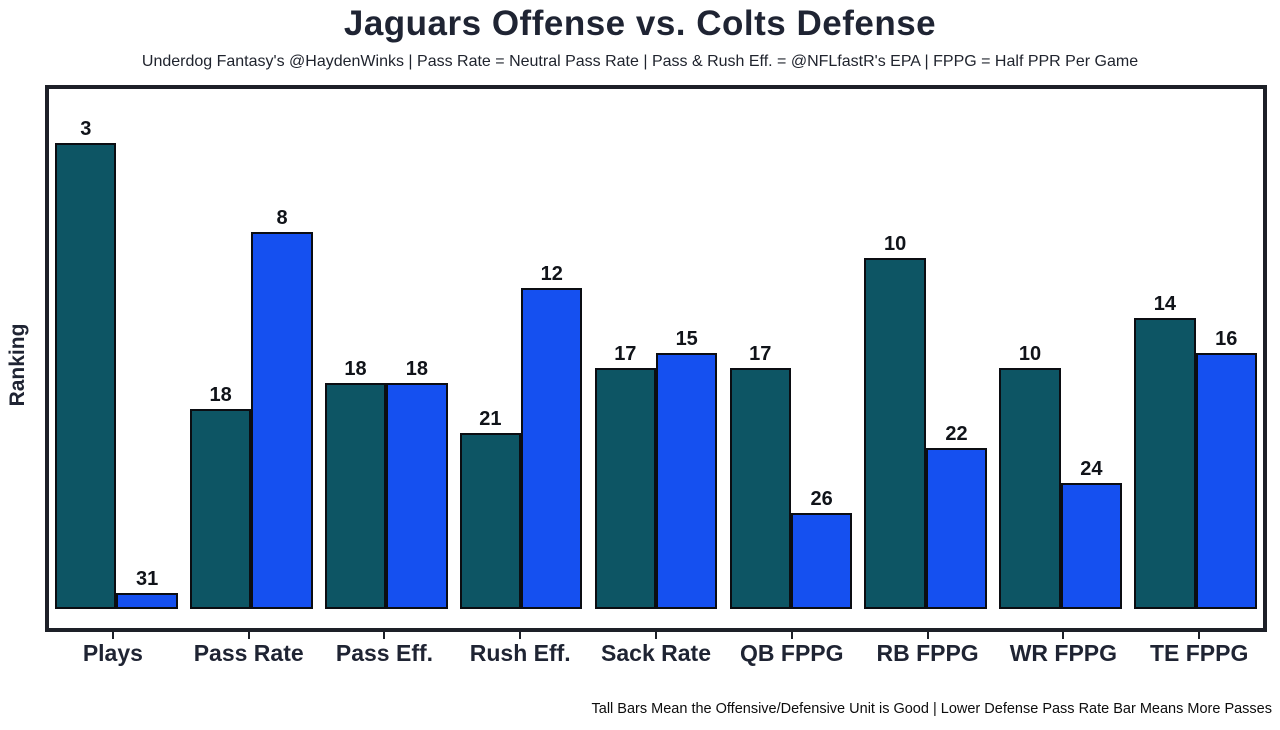 The height and width of the screenshot is (730, 1280). What do you see at coordinates (1164, 304) in the screenshot?
I see `bar-value-label: 14` at bounding box center [1164, 304].